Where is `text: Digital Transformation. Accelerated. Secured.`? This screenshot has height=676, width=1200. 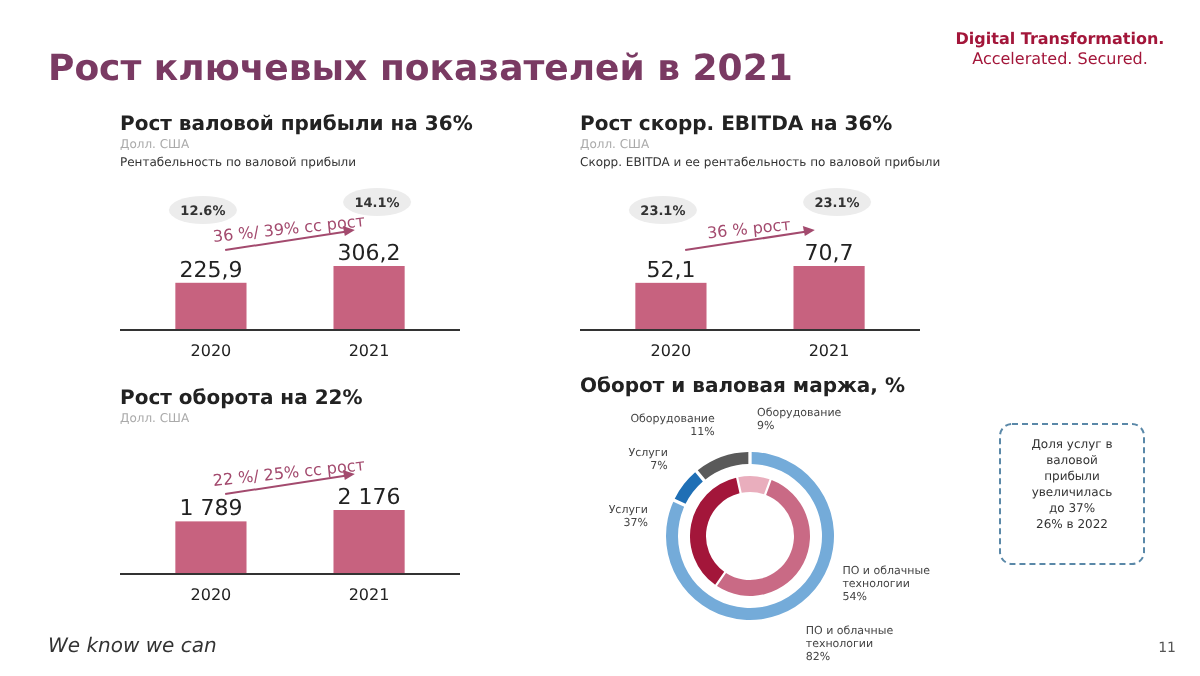 text: Digital Transformation. Accelerated. Secured. is located at coordinates (1060, 49).